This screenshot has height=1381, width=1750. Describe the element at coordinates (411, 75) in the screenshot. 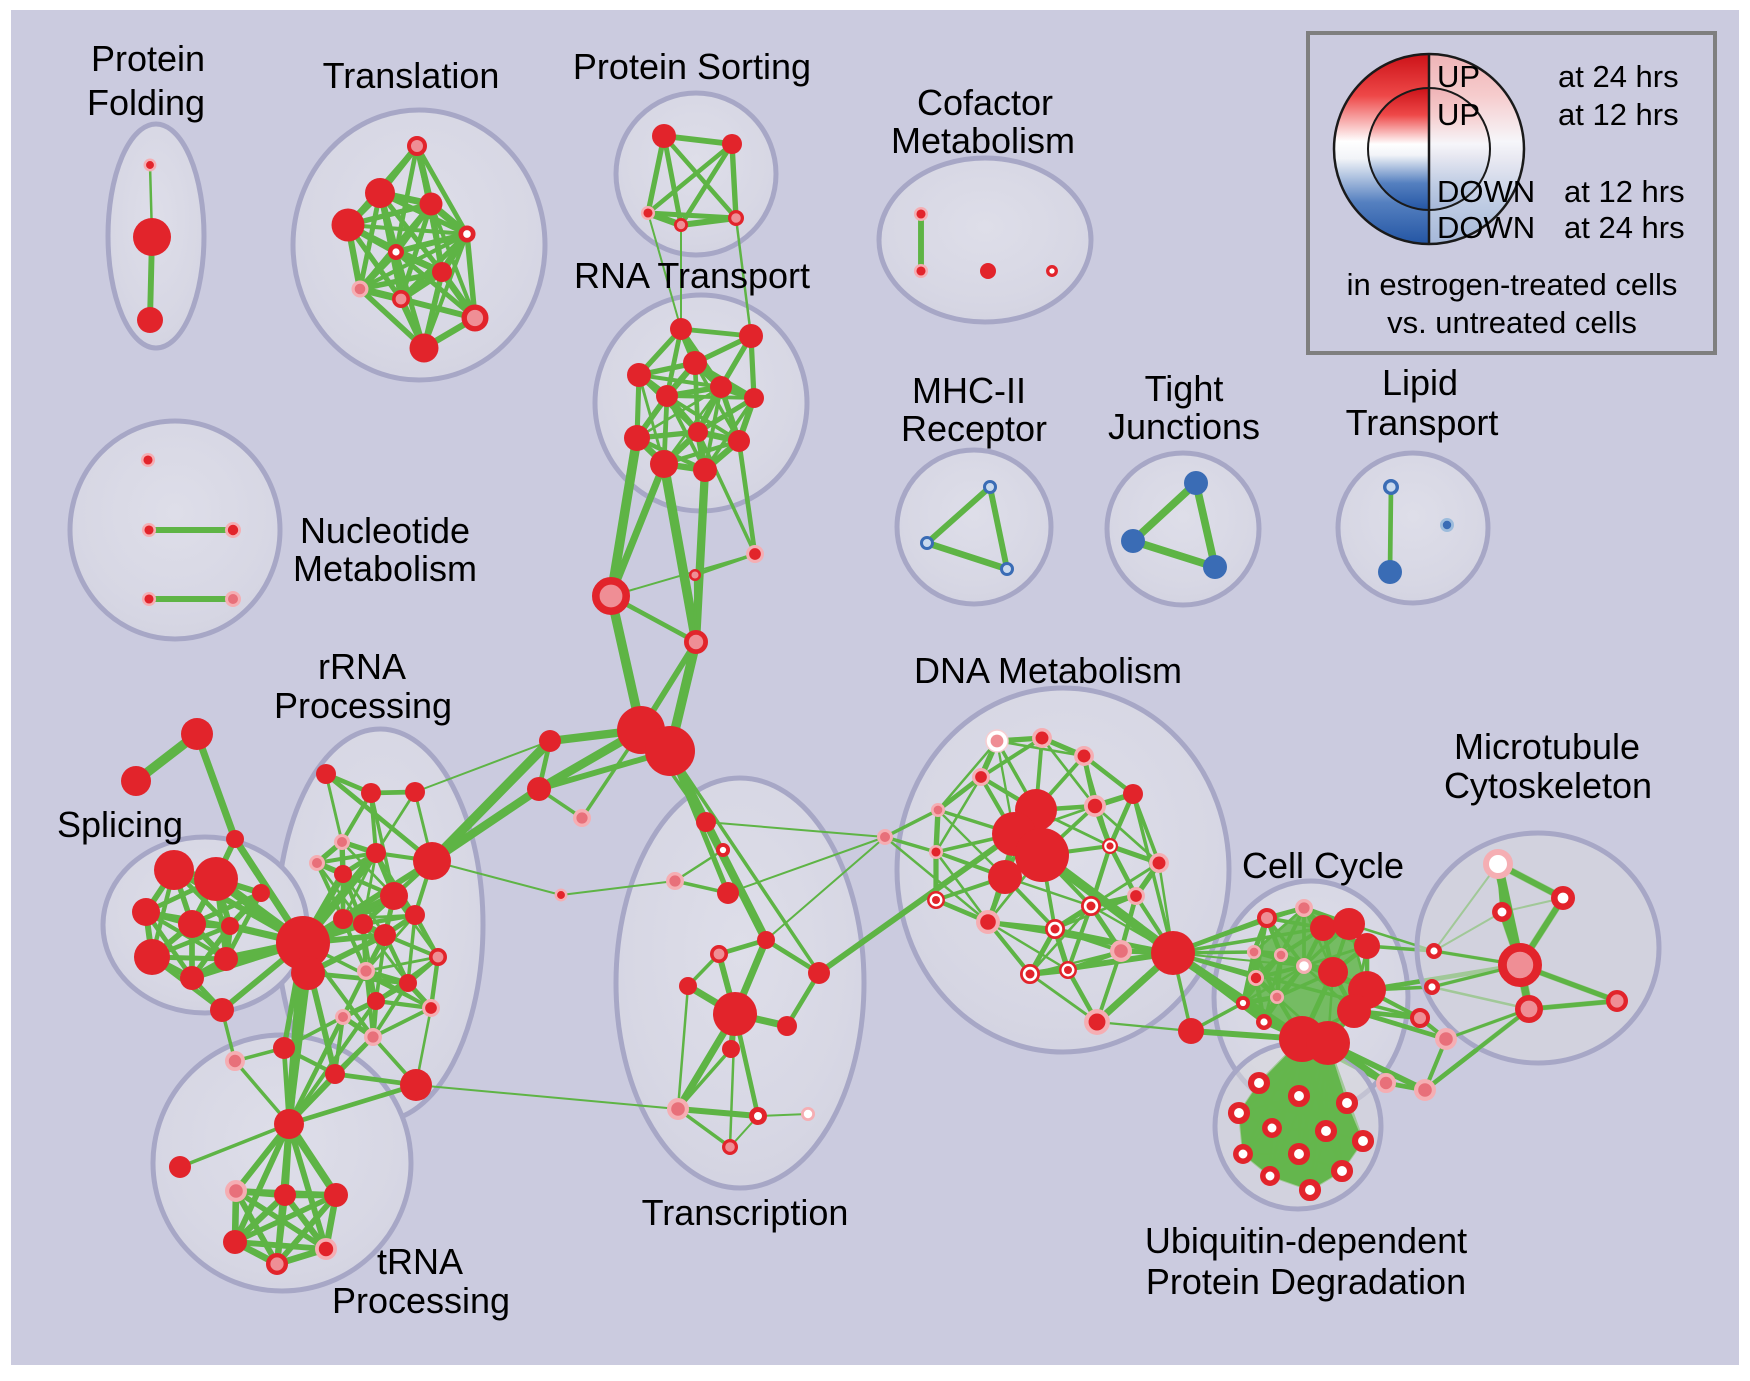

I see `svg-text: Translation` at that location.